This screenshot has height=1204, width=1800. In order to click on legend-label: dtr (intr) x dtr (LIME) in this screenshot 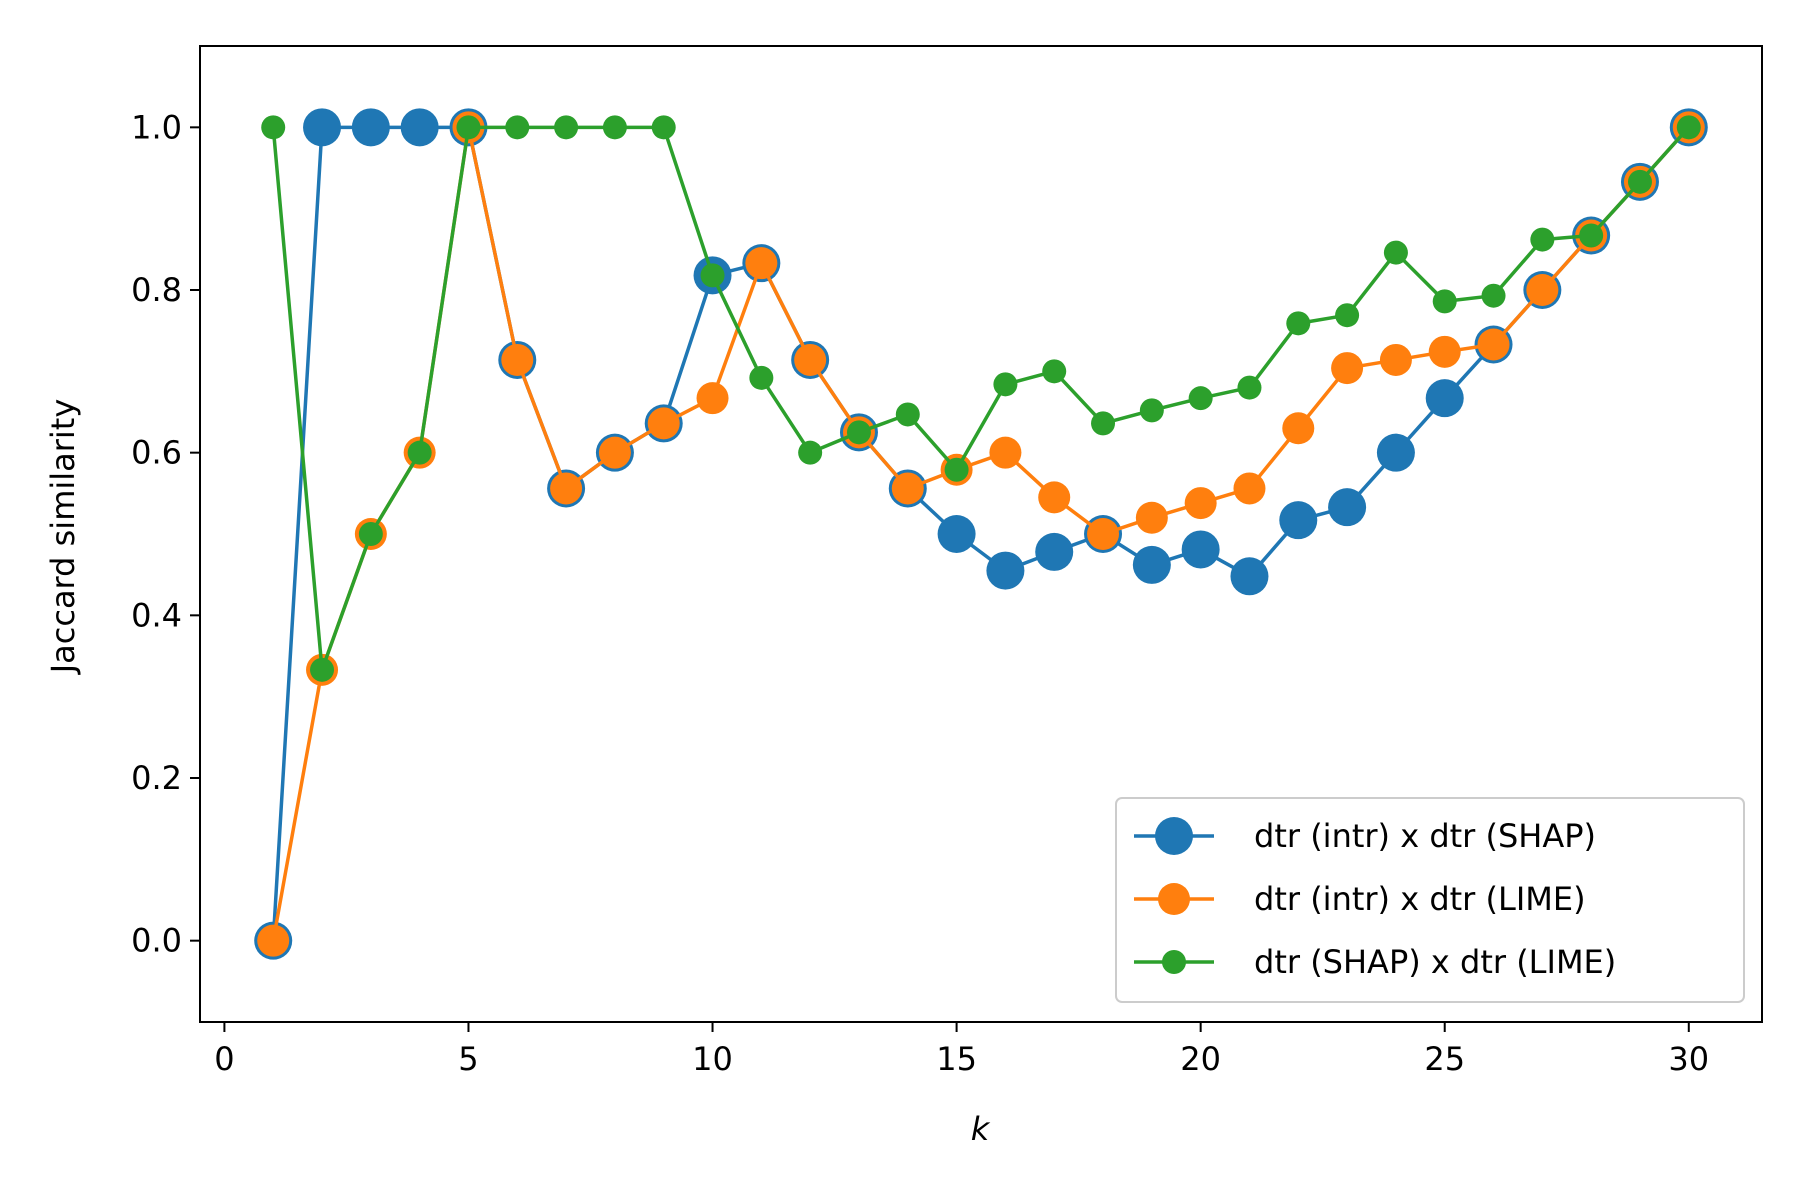, I will do `click(1420, 899)`.